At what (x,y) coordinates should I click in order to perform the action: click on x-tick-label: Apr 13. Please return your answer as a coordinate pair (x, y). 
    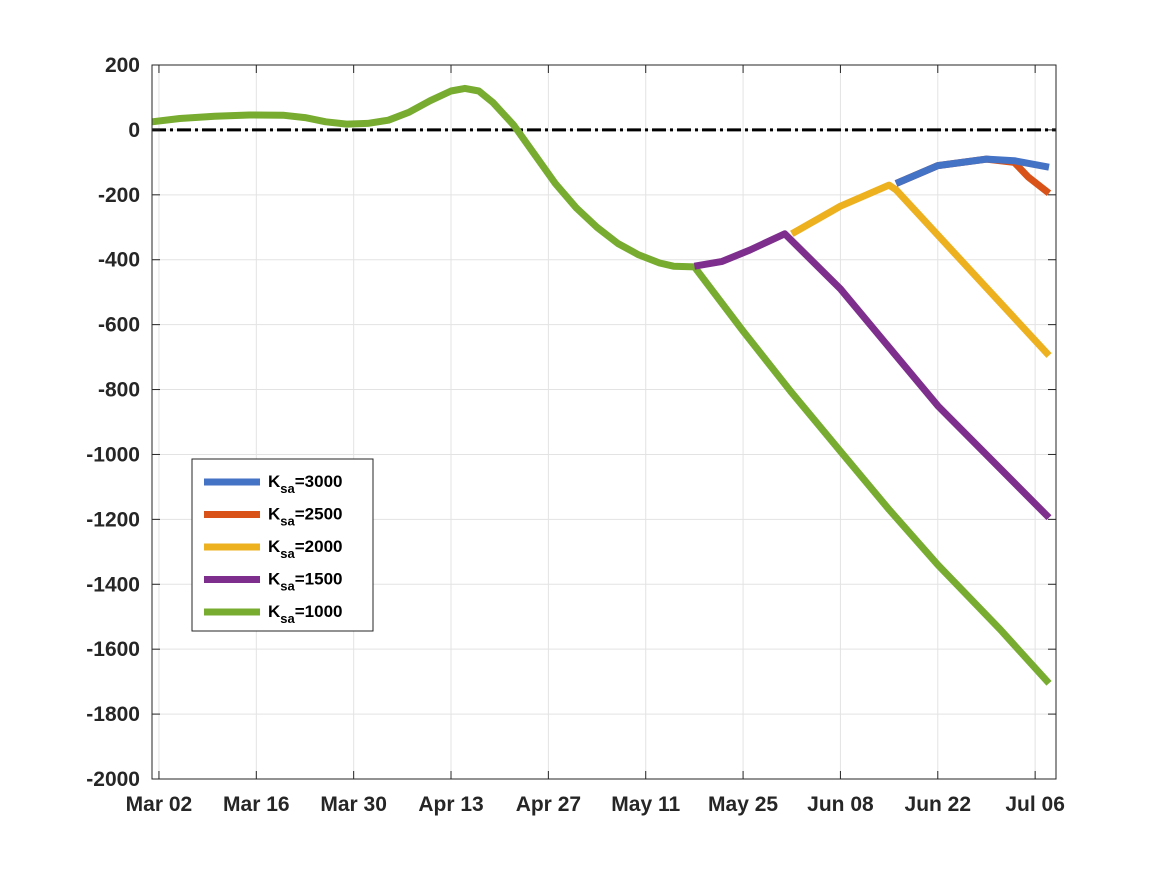
    Looking at the image, I should click on (450, 804).